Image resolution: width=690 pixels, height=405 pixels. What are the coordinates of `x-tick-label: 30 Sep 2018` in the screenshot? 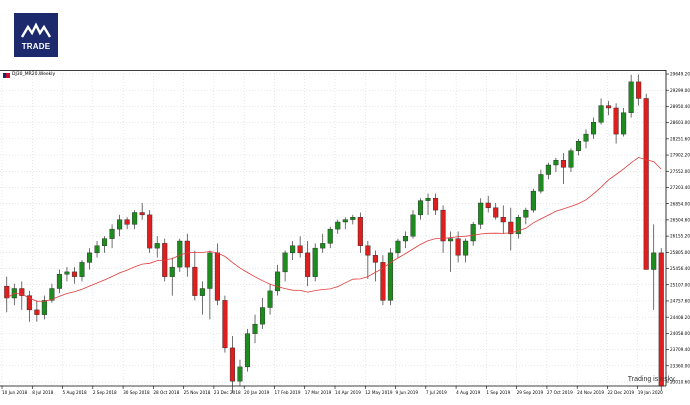 It's located at (136, 392).